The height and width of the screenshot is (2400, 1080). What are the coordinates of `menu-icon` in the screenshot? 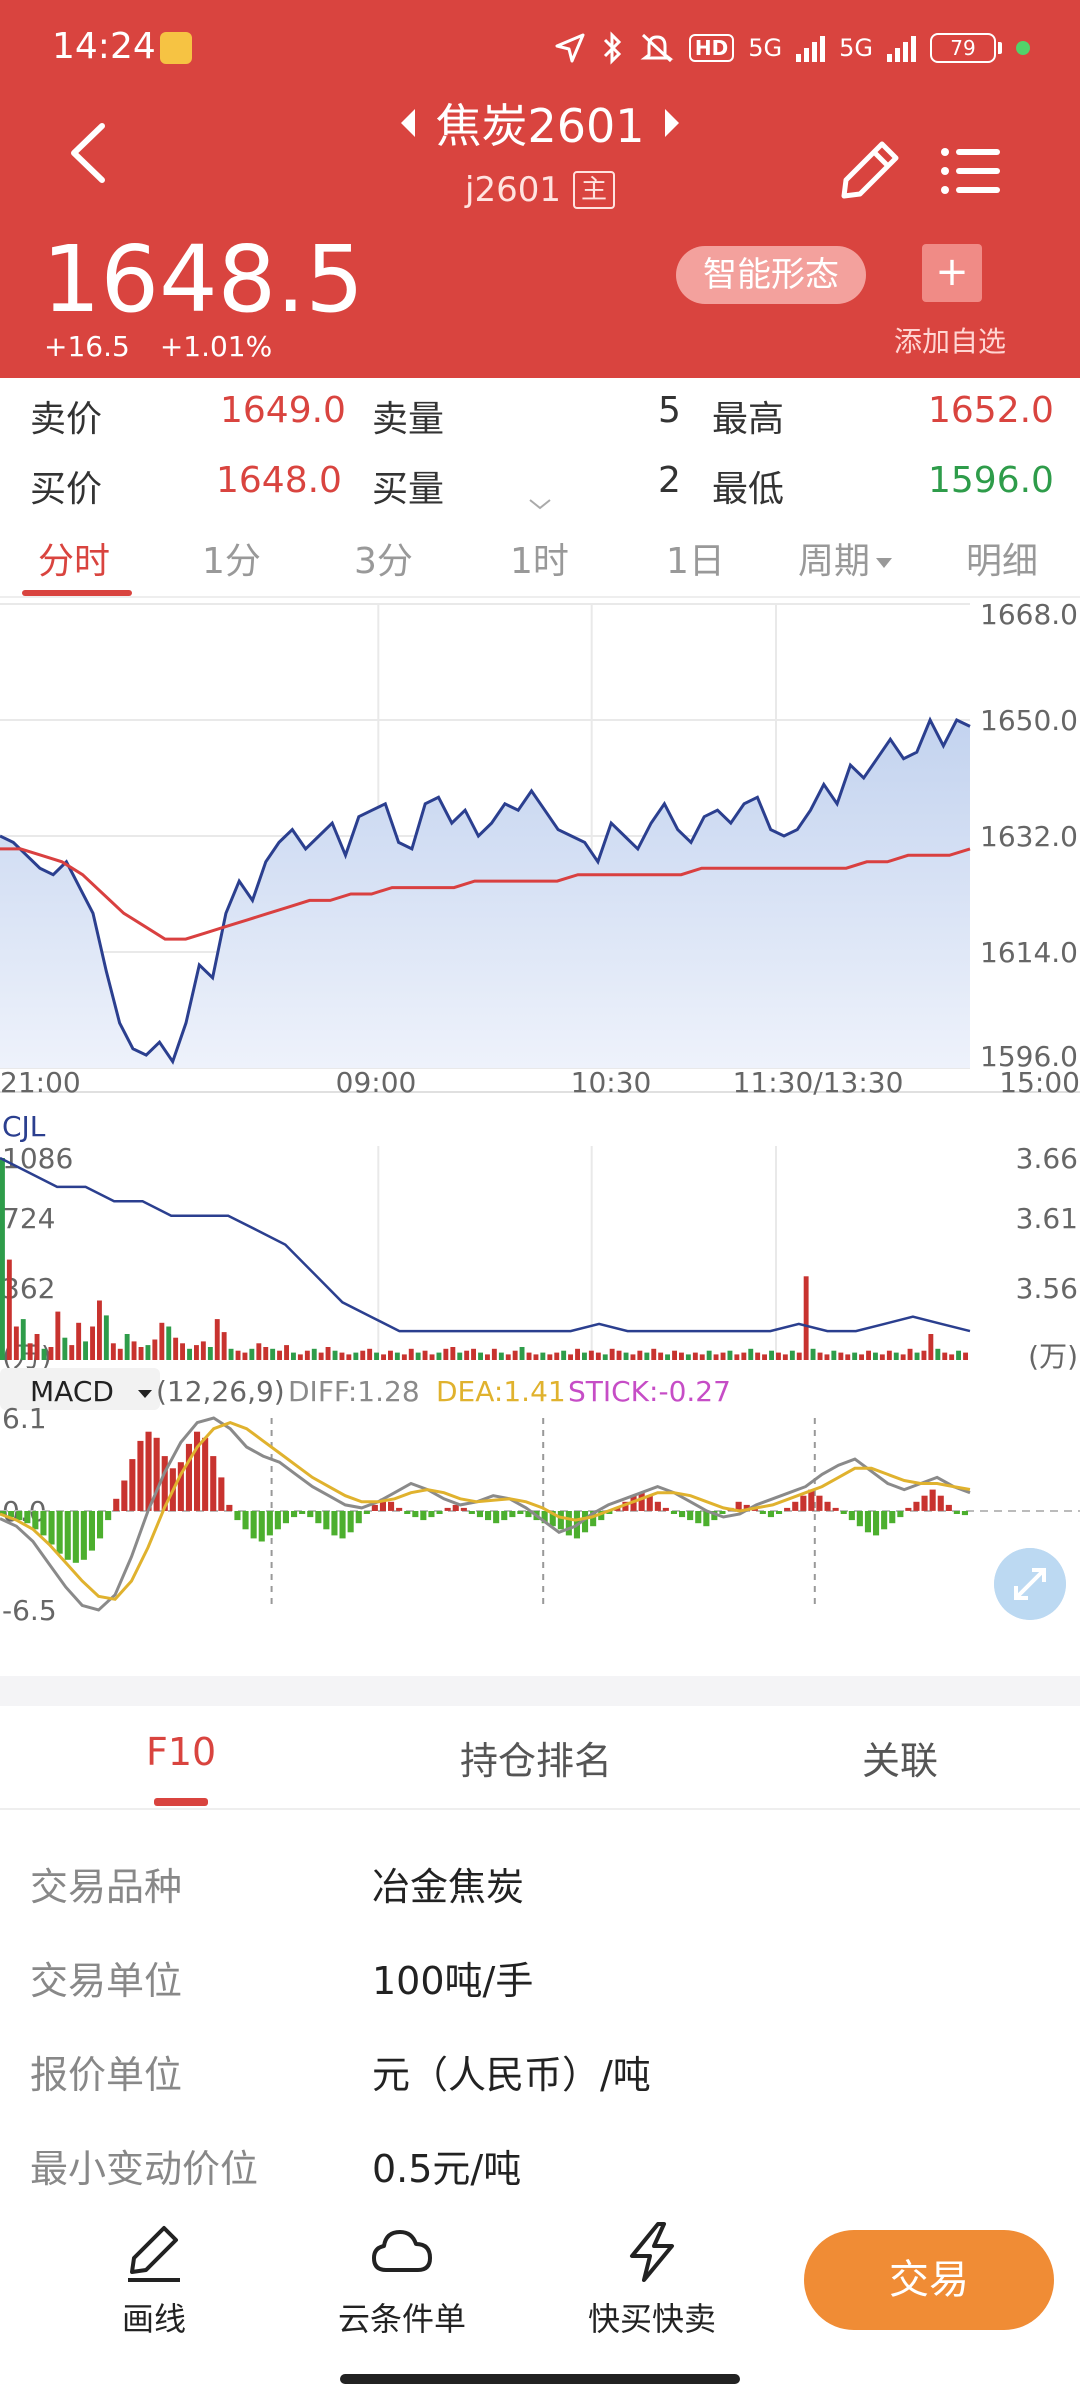 It's located at (971, 171).